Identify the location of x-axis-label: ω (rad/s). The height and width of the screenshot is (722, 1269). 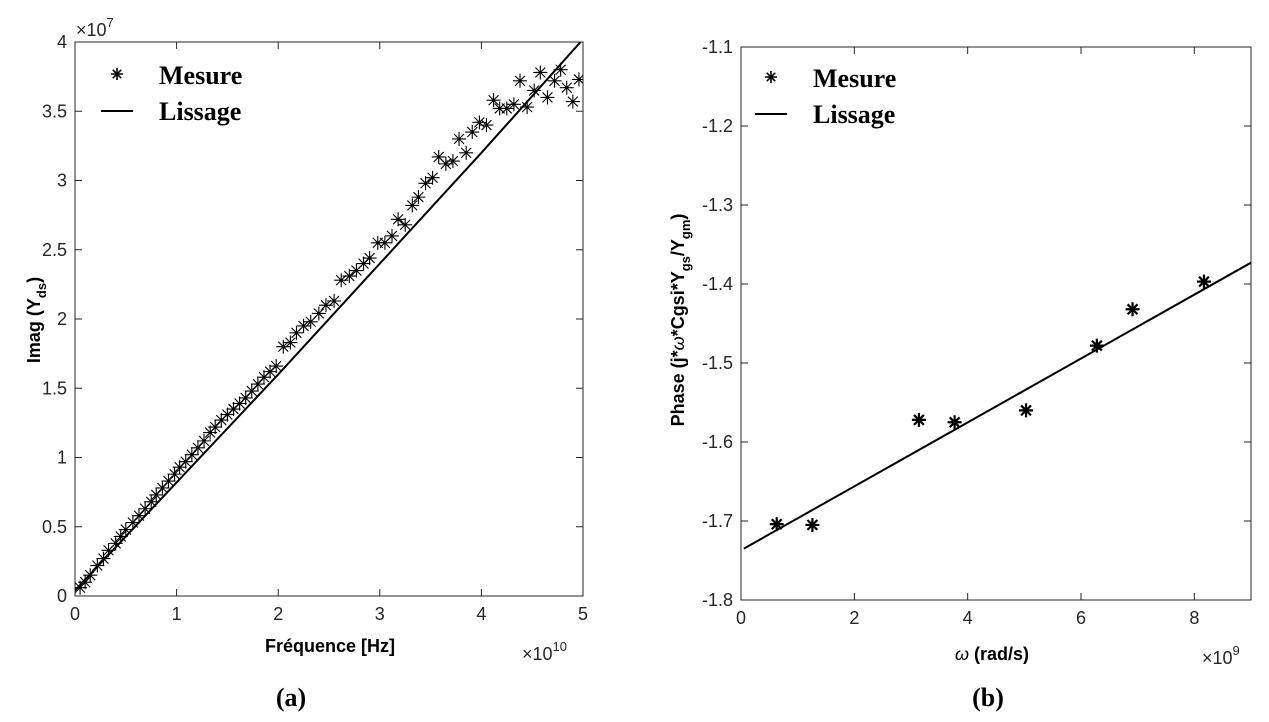
(992, 654).